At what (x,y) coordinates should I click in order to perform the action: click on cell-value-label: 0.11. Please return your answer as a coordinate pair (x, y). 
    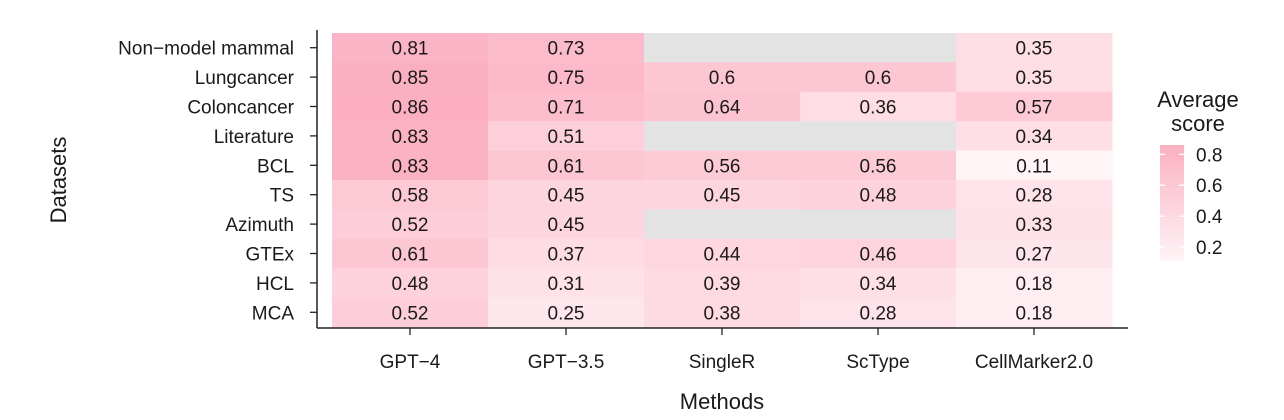
    Looking at the image, I should click on (1034, 166).